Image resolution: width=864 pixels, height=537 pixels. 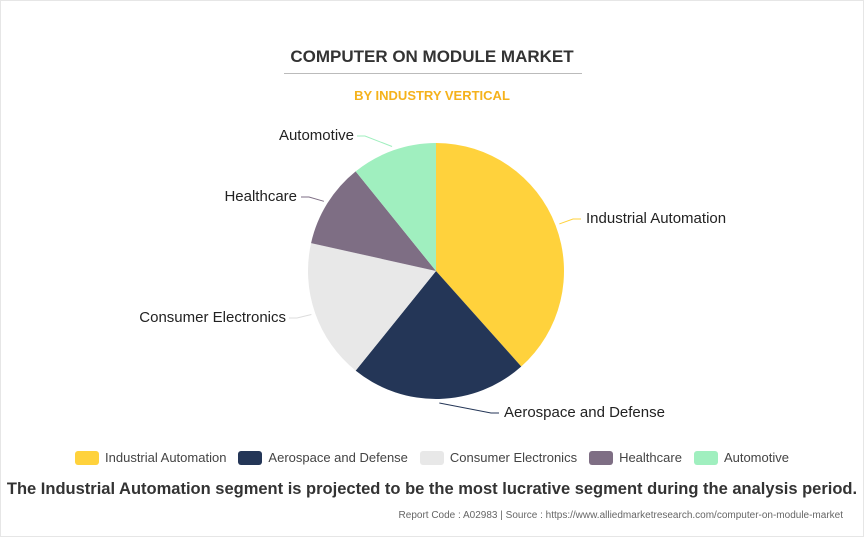 I want to click on legend-item: Industrial Automation, so click(x=150, y=457).